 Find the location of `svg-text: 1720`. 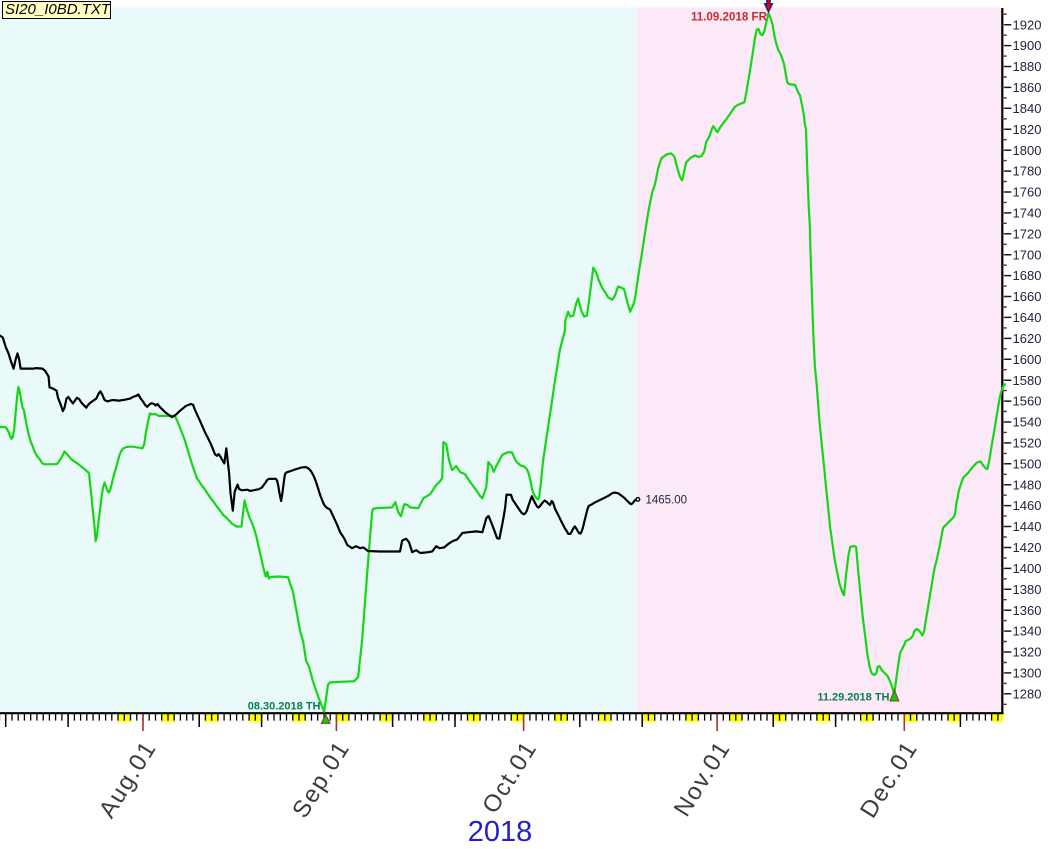

svg-text: 1720 is located at coordinates (1027, 233).